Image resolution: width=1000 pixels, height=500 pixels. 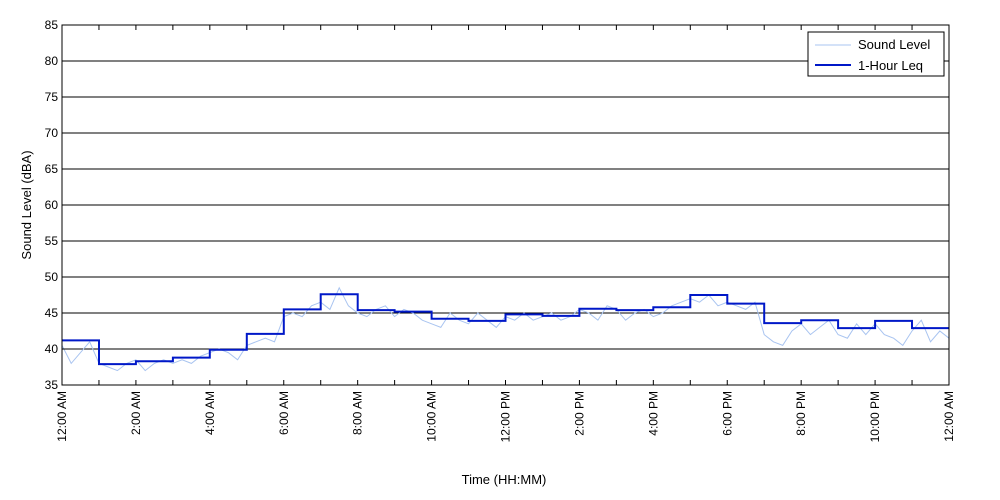 I want to click on x-tick-label: 8:00 AM, so click(x=358, y=413).